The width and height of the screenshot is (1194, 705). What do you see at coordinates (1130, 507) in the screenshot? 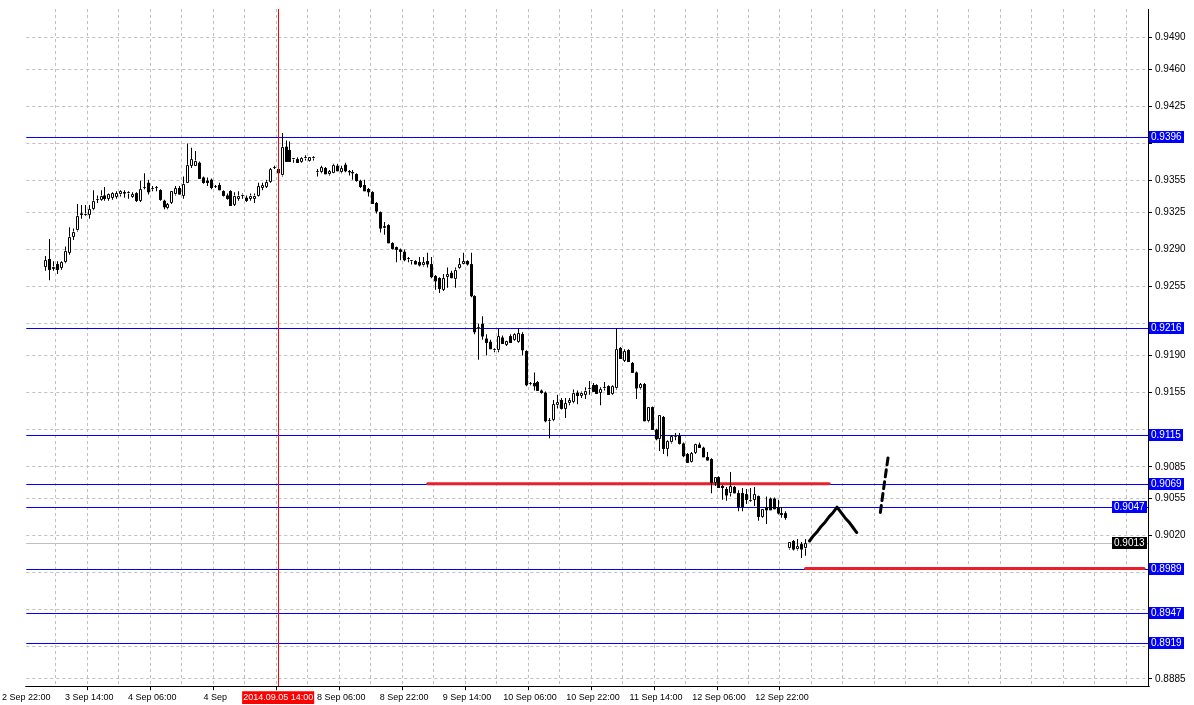
I see `ref-line-label: 0.9047` at bounding box center [1130, 507].